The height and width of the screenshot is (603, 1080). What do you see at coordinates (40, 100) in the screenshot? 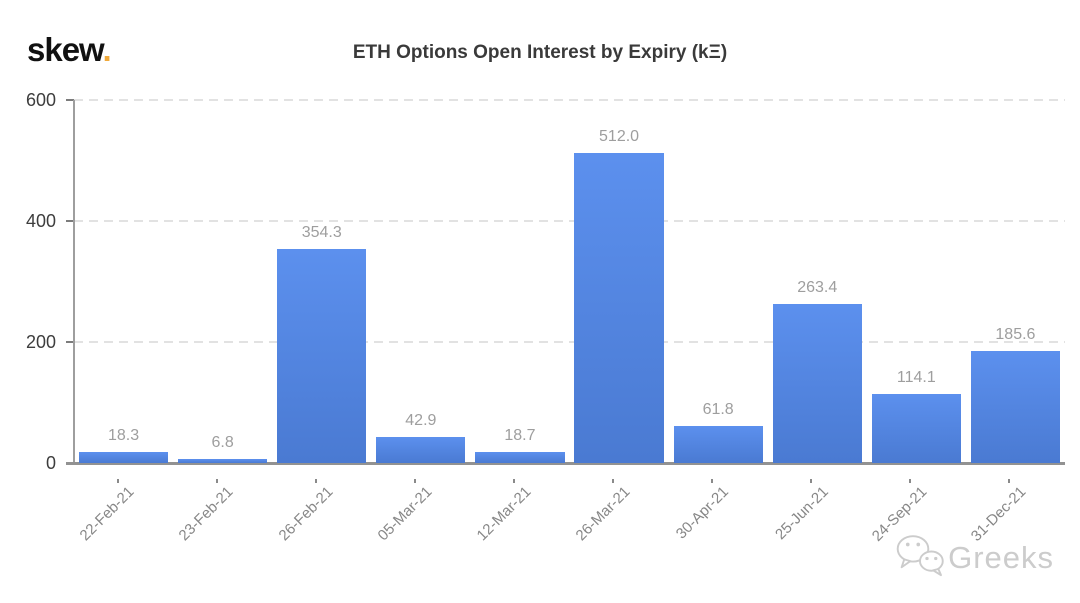
I see `y-axis-tick-label: 600` at bounding box center [40, 100].